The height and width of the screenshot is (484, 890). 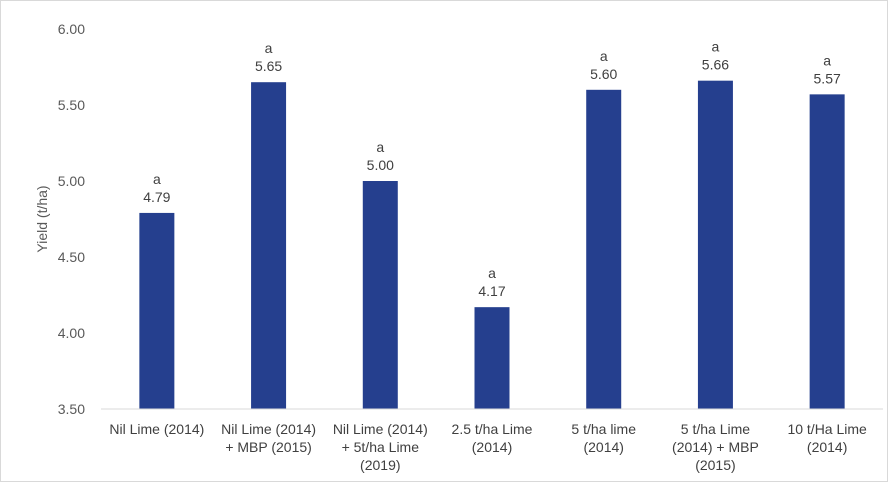 What do you see at coordinates (42, 218) in the screenshot?
I see `y-axis-title: Yield (t/ha)` at bounding box center [42, 218].